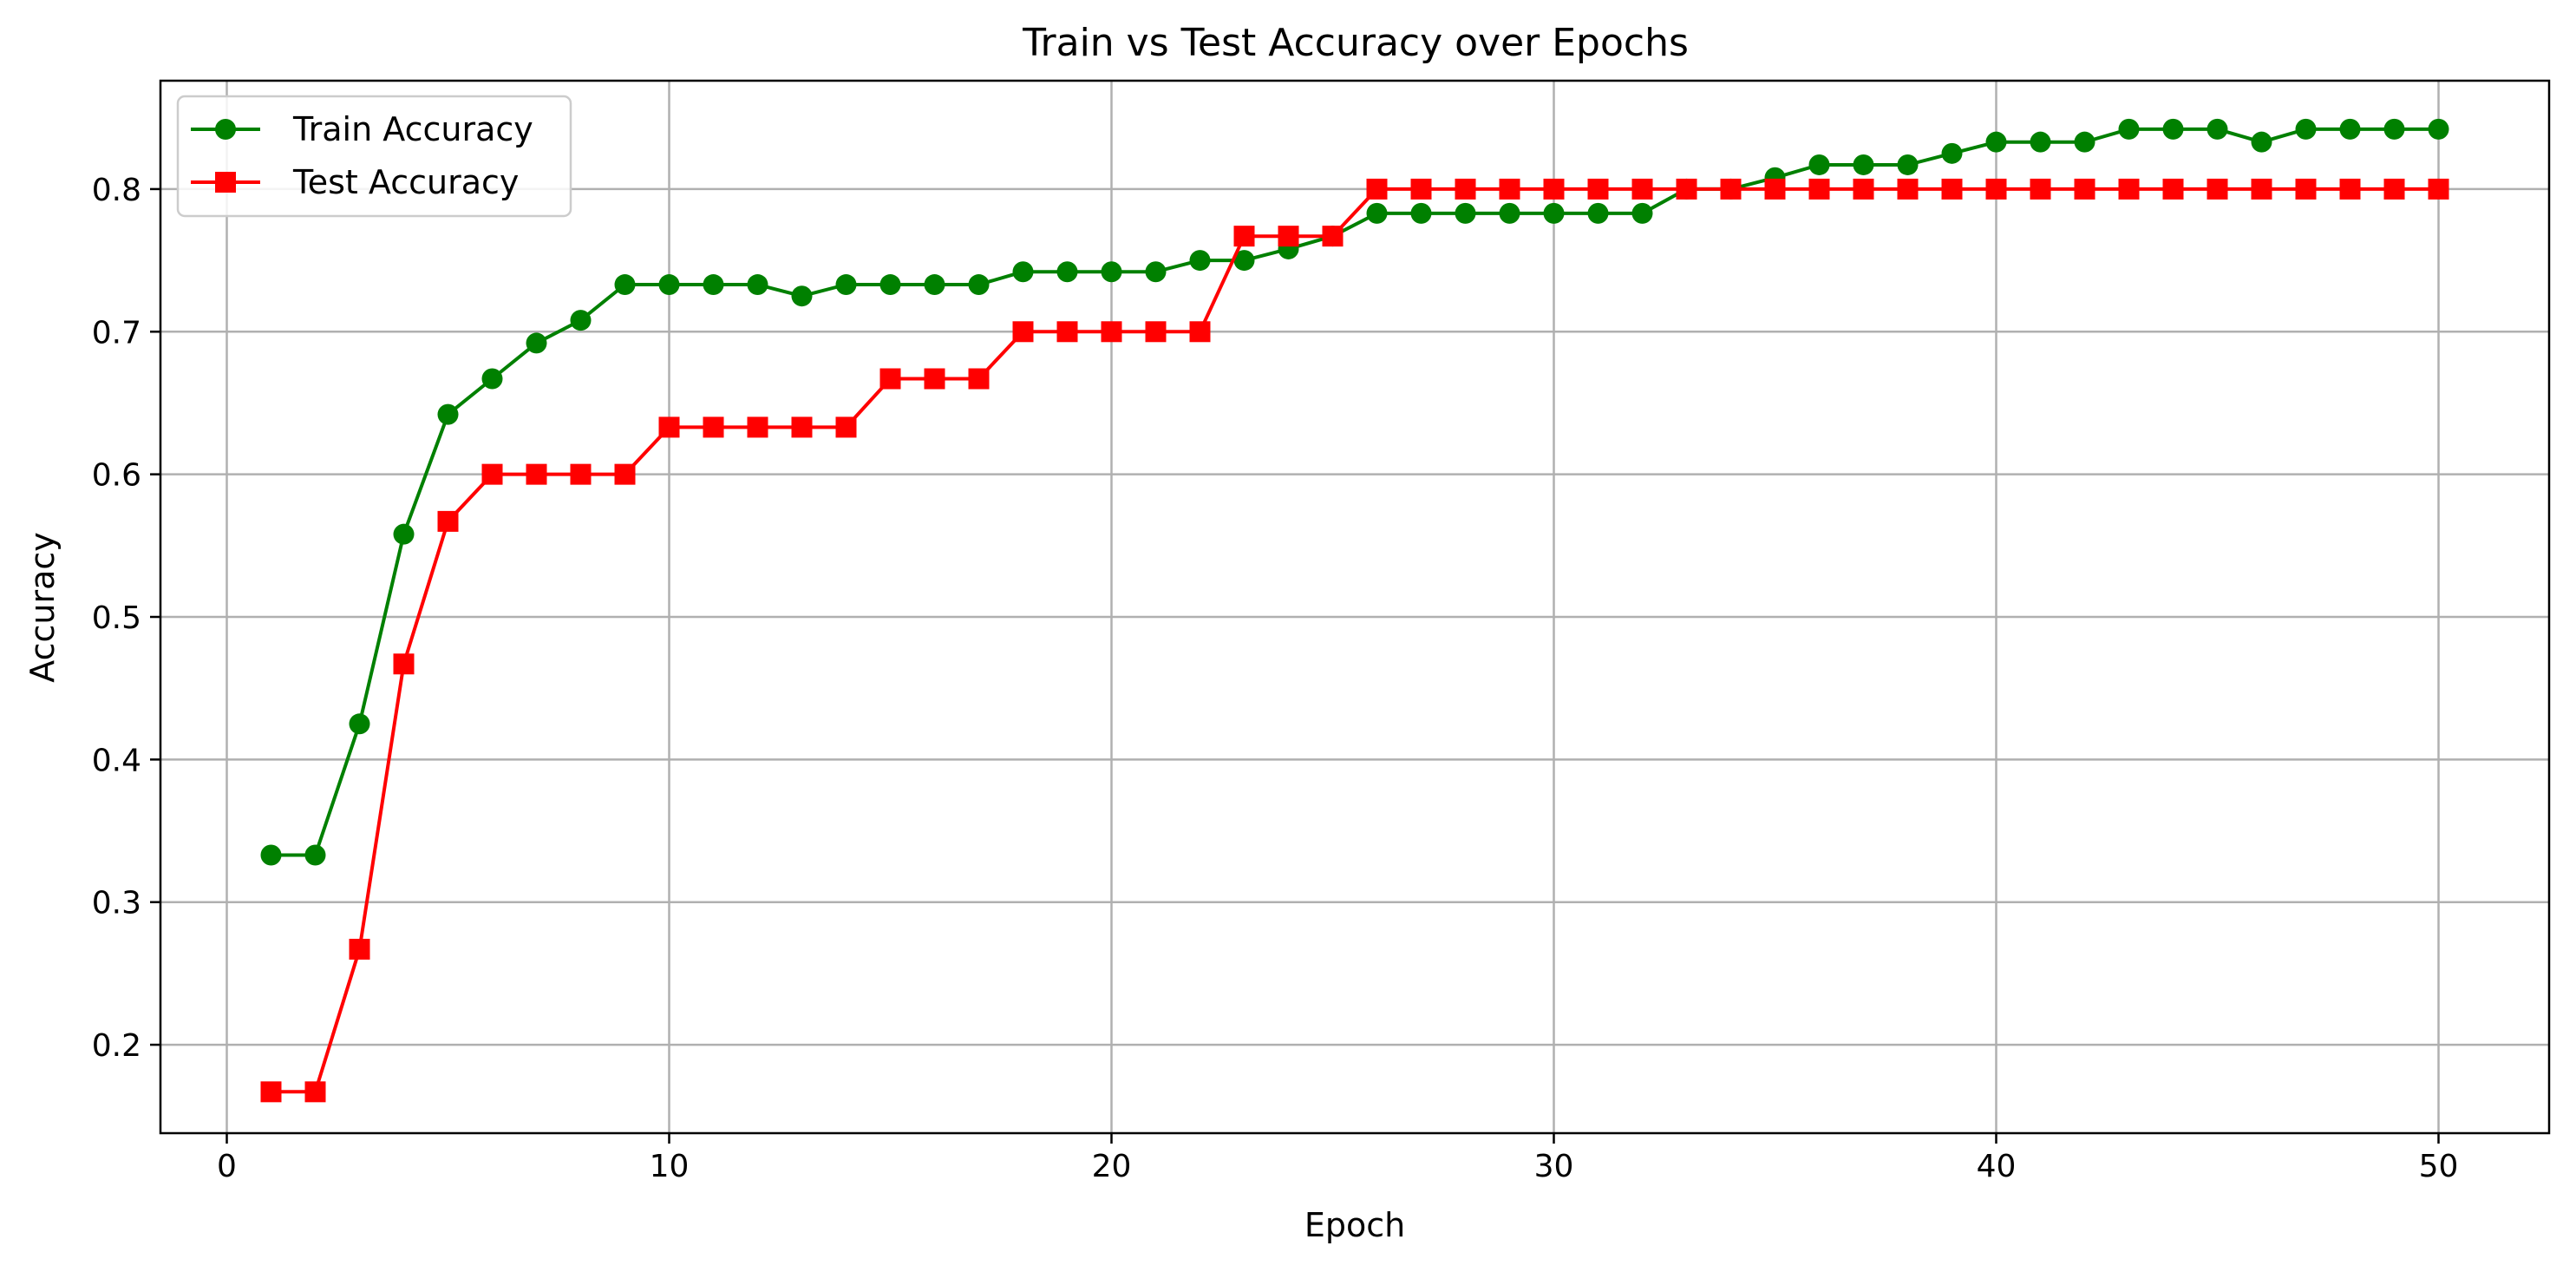 The width and height of the screenshot is (2576, 1272). I want to click on y-tick-label: 0.2, so click(116, 1046).